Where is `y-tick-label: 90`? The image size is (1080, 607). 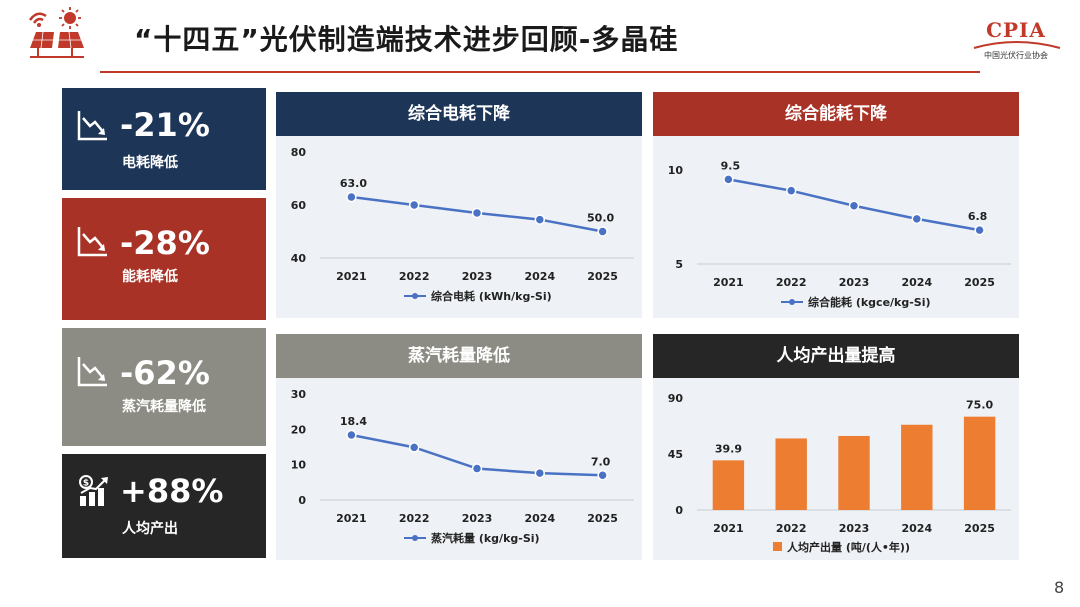 y-tick-label: 90 is located at coordinates (676, 398).